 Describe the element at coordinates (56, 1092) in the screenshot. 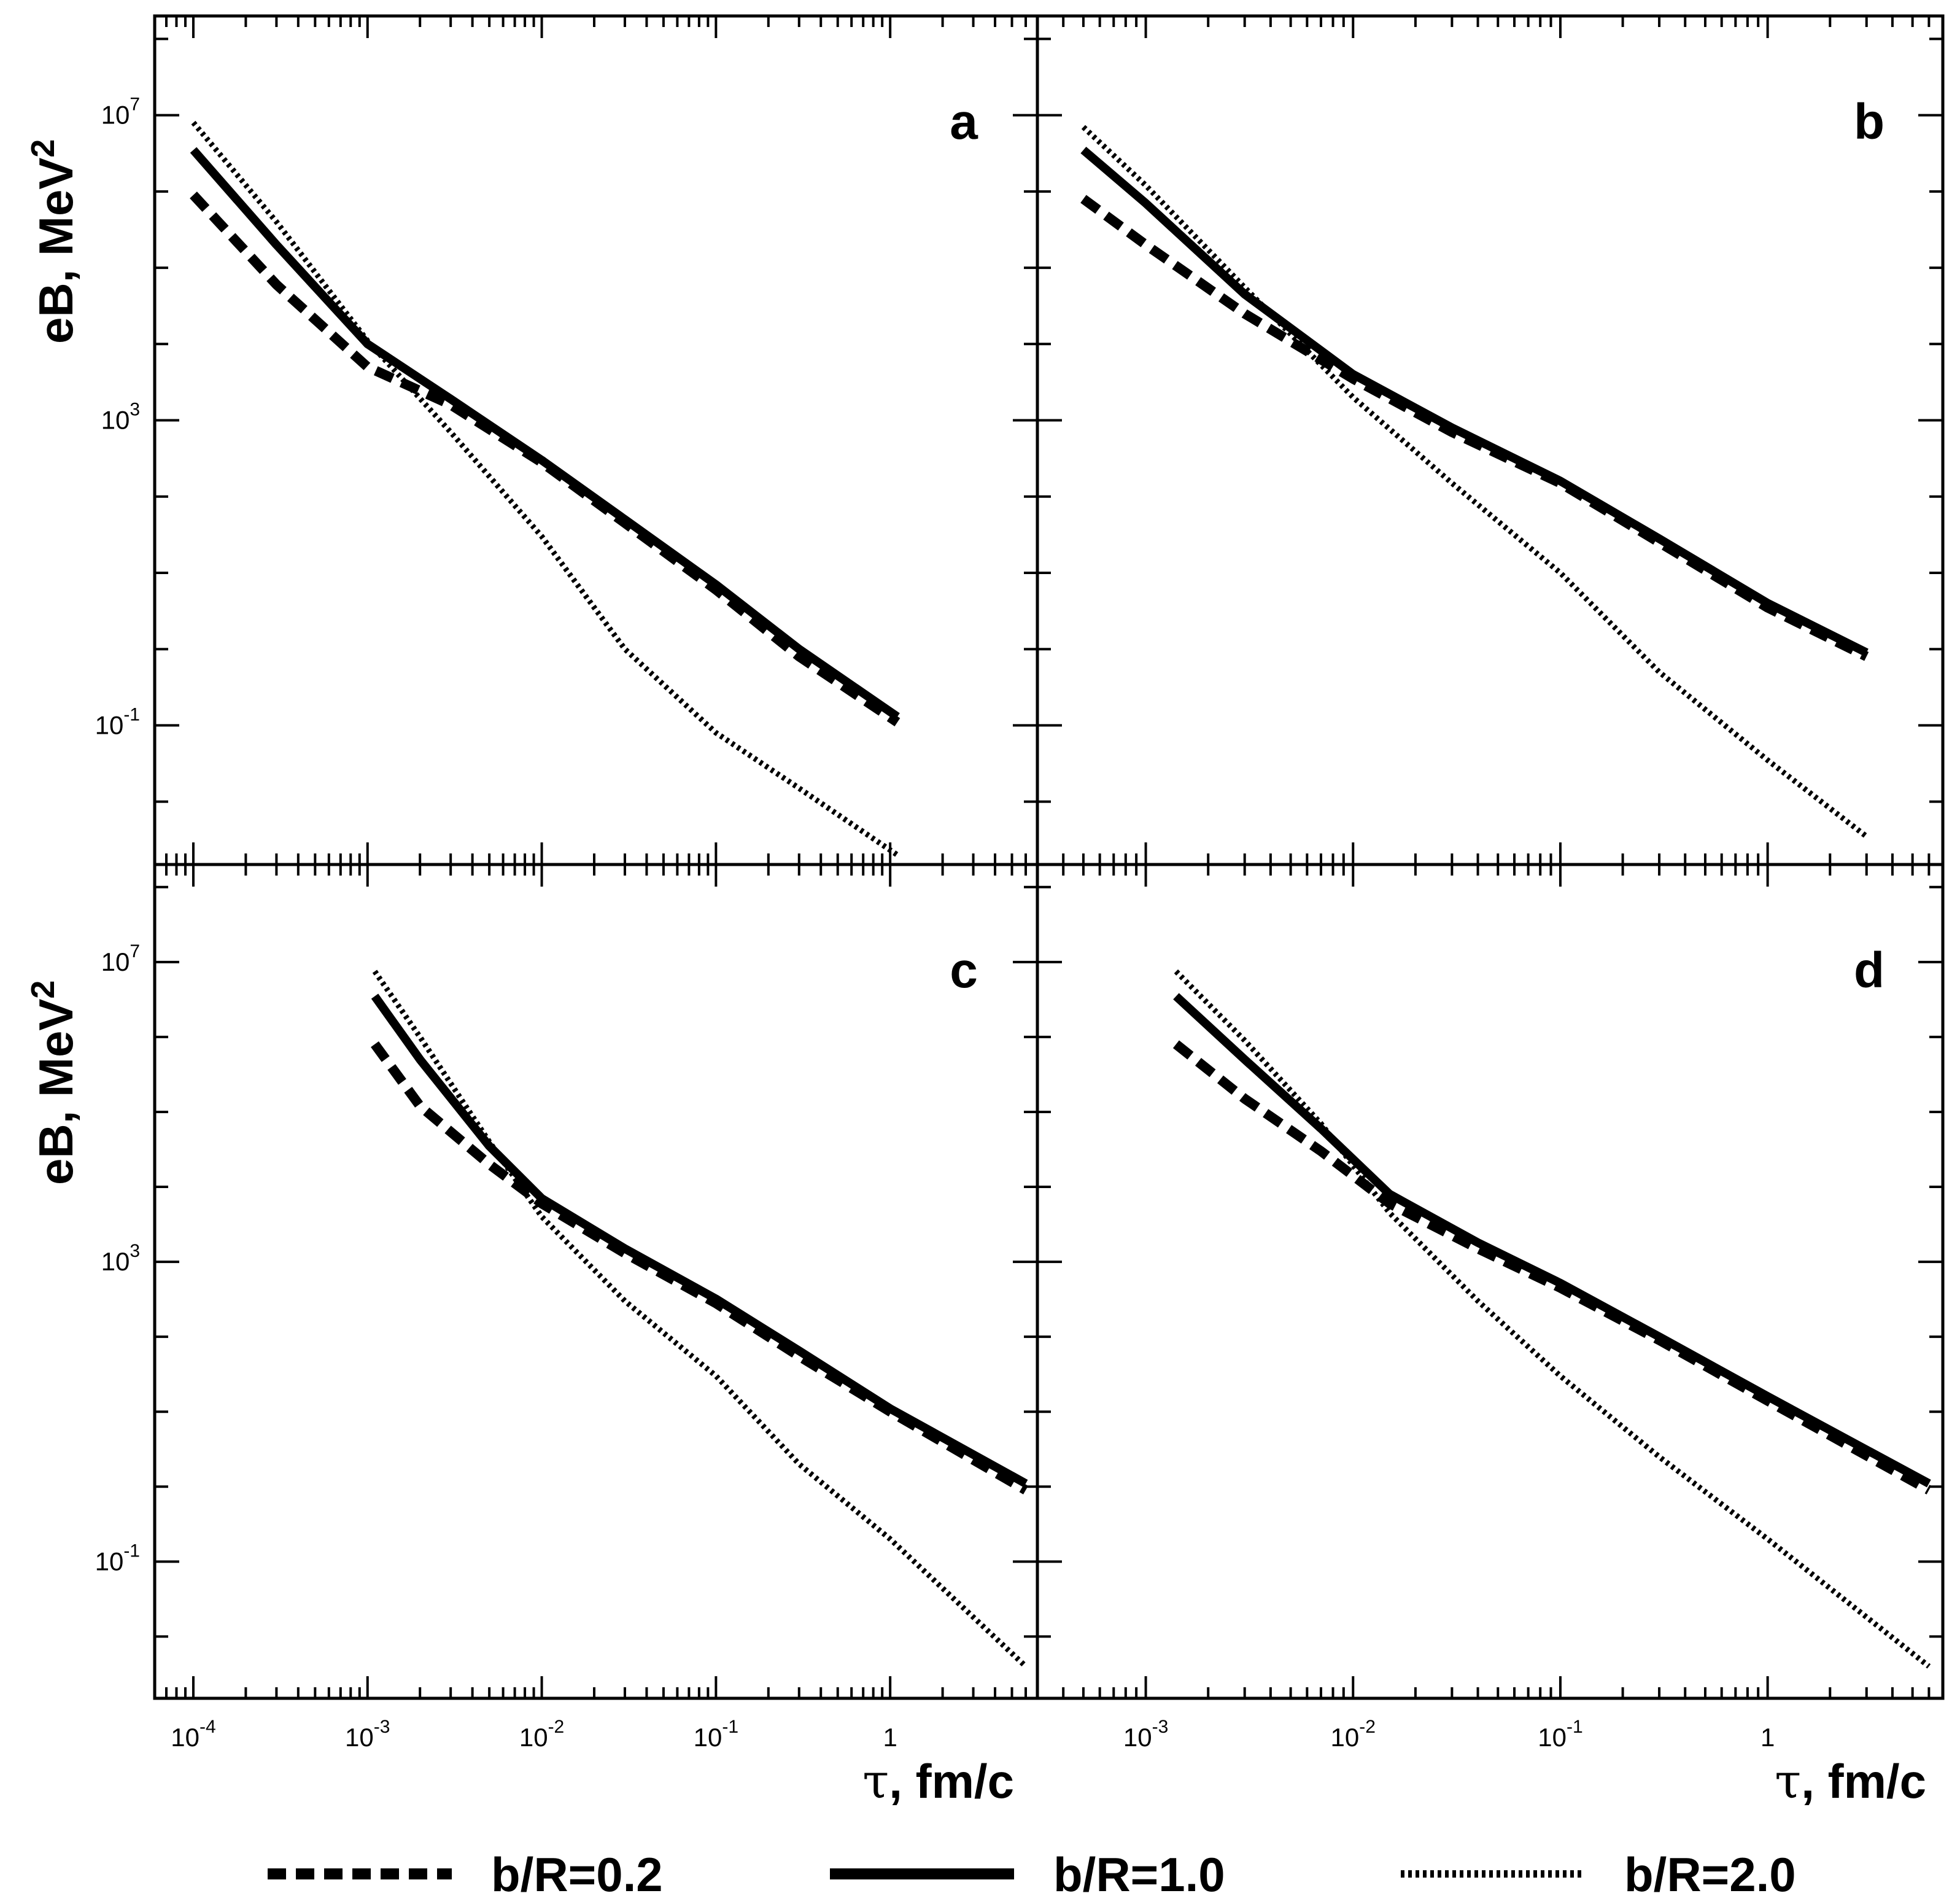

I see `y-axis-title-bottom-text: eB, MeV` at that location.